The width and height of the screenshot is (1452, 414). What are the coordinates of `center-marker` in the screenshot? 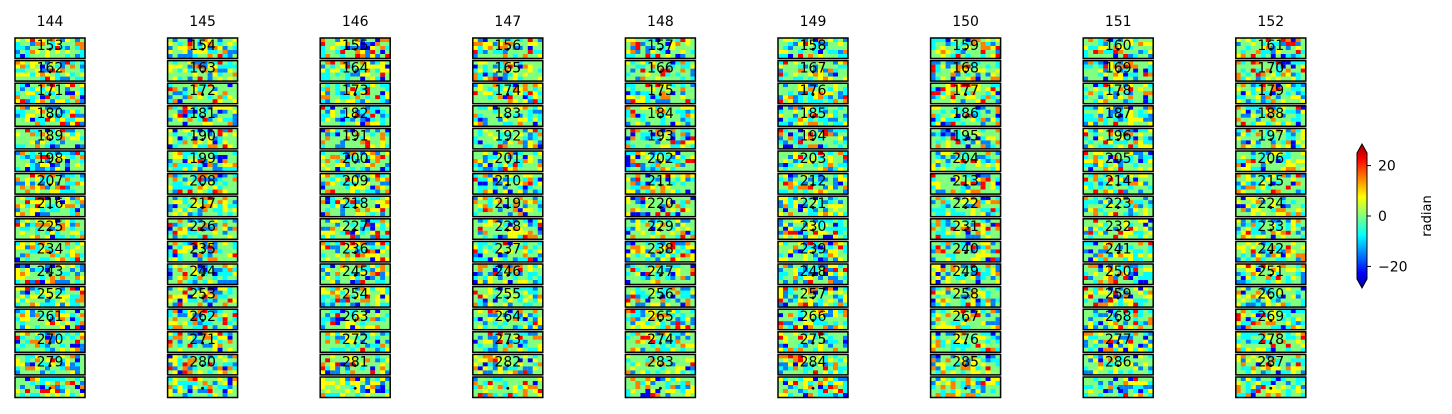 It's located at (355, 253).